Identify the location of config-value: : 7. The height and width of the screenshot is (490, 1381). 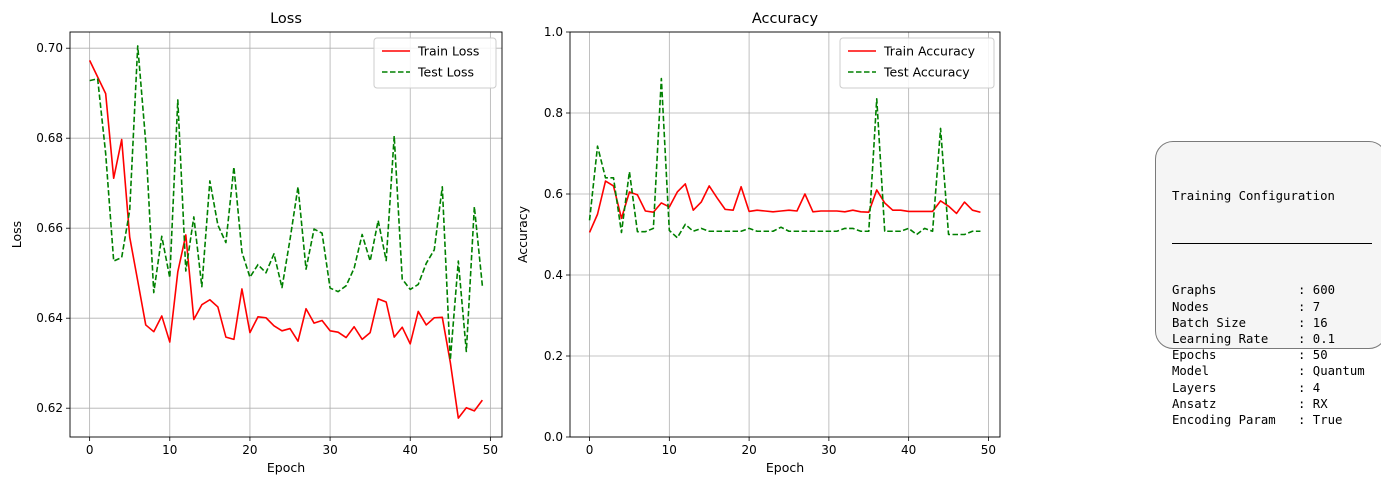
(1309, 306).